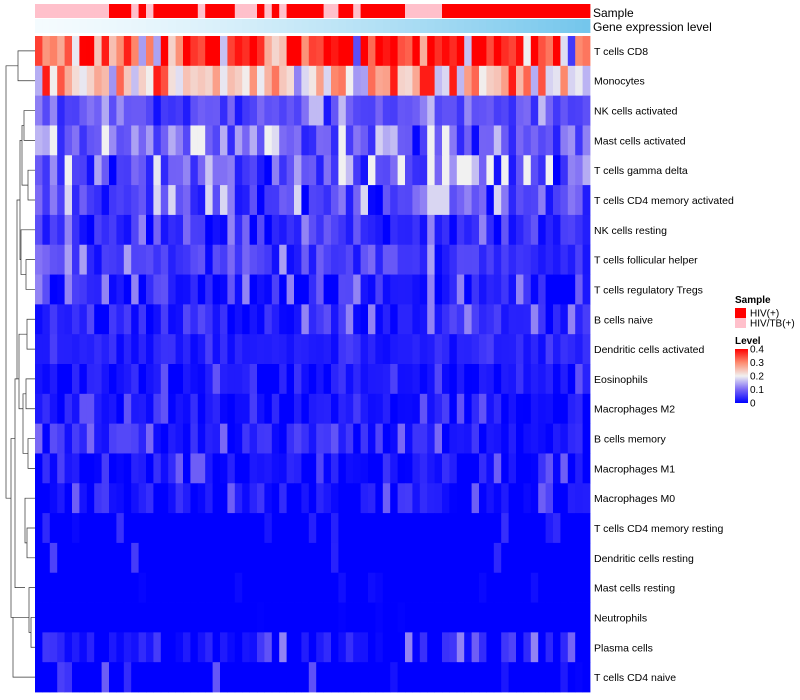 Image resolution: width=800 pixels, height=700 pixels. I want to click on dendrogram-branch, so click(29, 125).